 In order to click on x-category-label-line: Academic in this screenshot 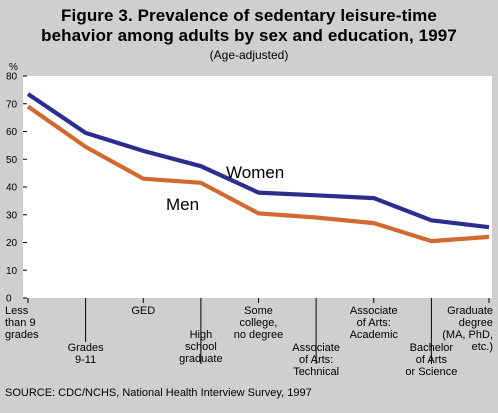, I will do `click(374, 335)`.